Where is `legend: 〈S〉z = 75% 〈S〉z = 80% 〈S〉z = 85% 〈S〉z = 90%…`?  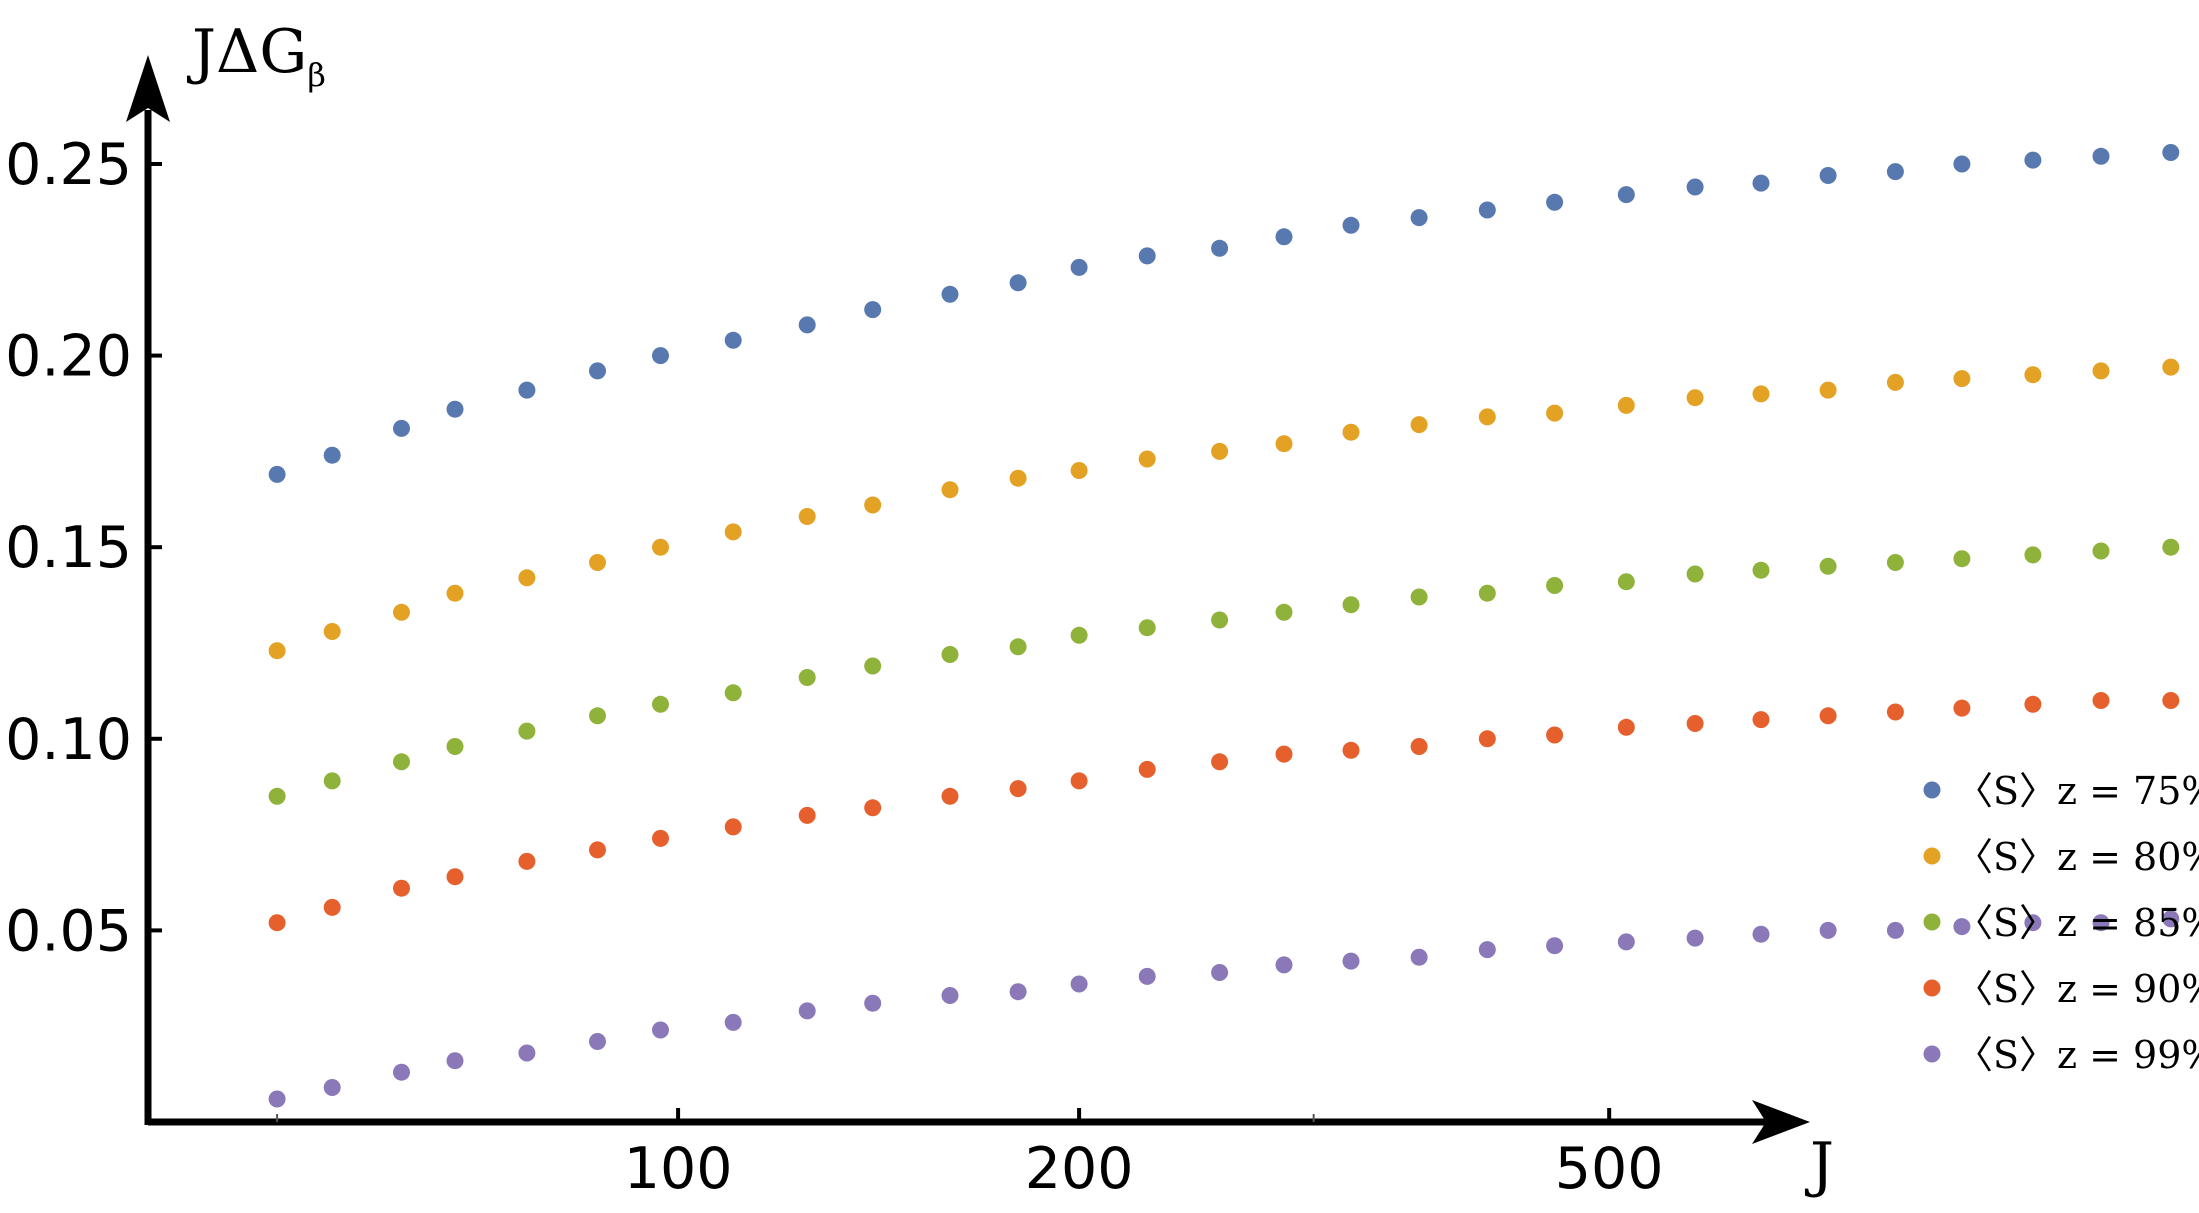
legend: 〈S〉z = 75% 〈S〉z = 80% 〈S〉z = 85% 〈S〉z = 90%… is located at coordinates (2061, 923).